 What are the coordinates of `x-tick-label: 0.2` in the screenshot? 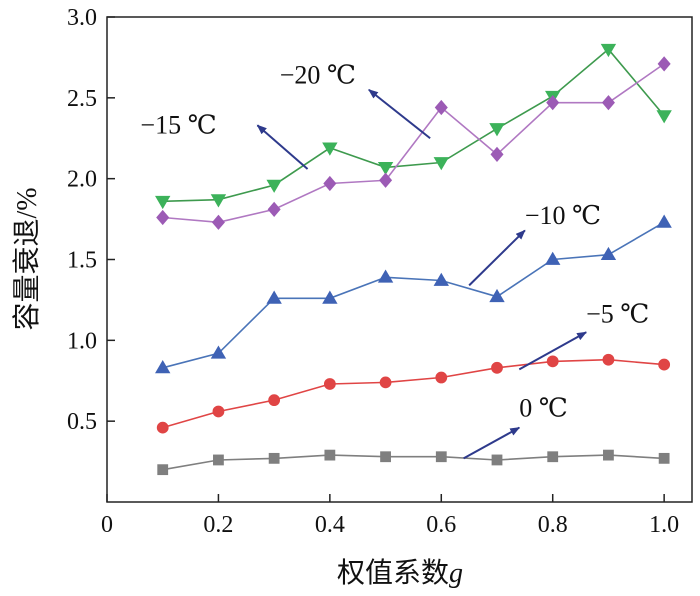 It's located at (218, 525).